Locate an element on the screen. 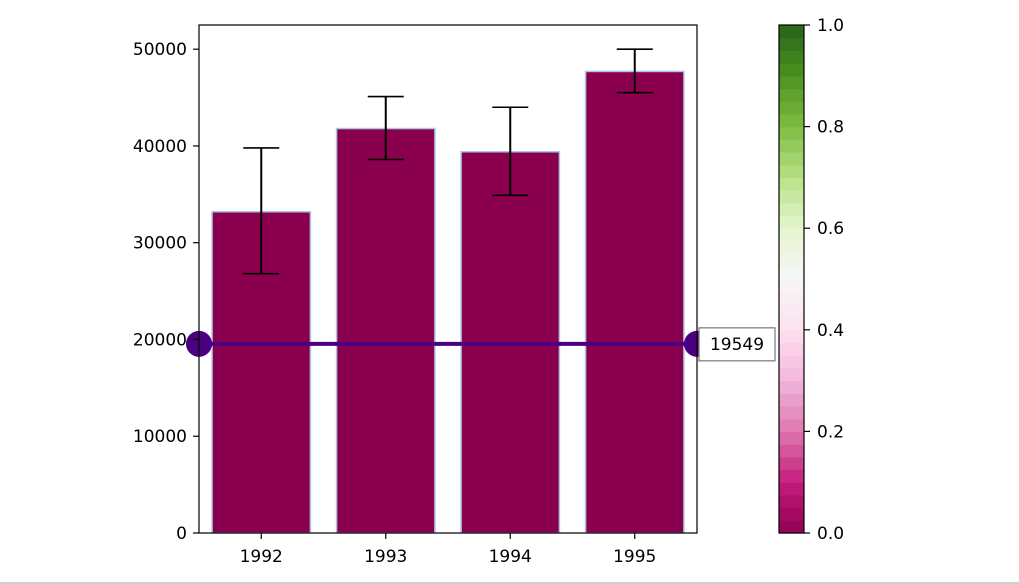 The width and height of the screenshot is (1019, 584). x-tick-label: 1993 is located at coordinates (385, 557).